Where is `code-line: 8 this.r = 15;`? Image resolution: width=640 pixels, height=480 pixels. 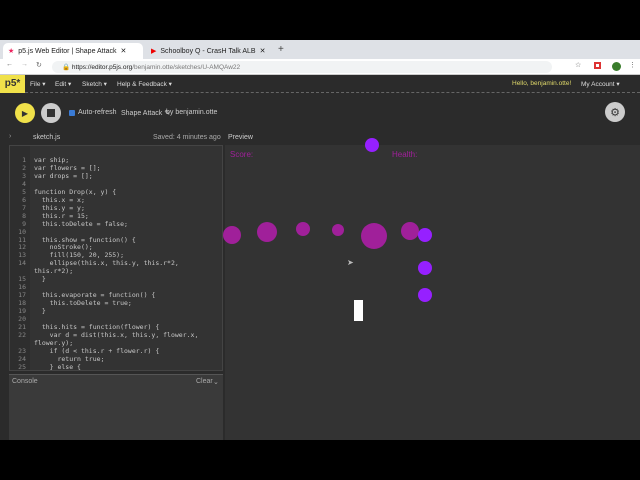
code-line: 8 this.r = 15; is located at coordinates (49, 216).